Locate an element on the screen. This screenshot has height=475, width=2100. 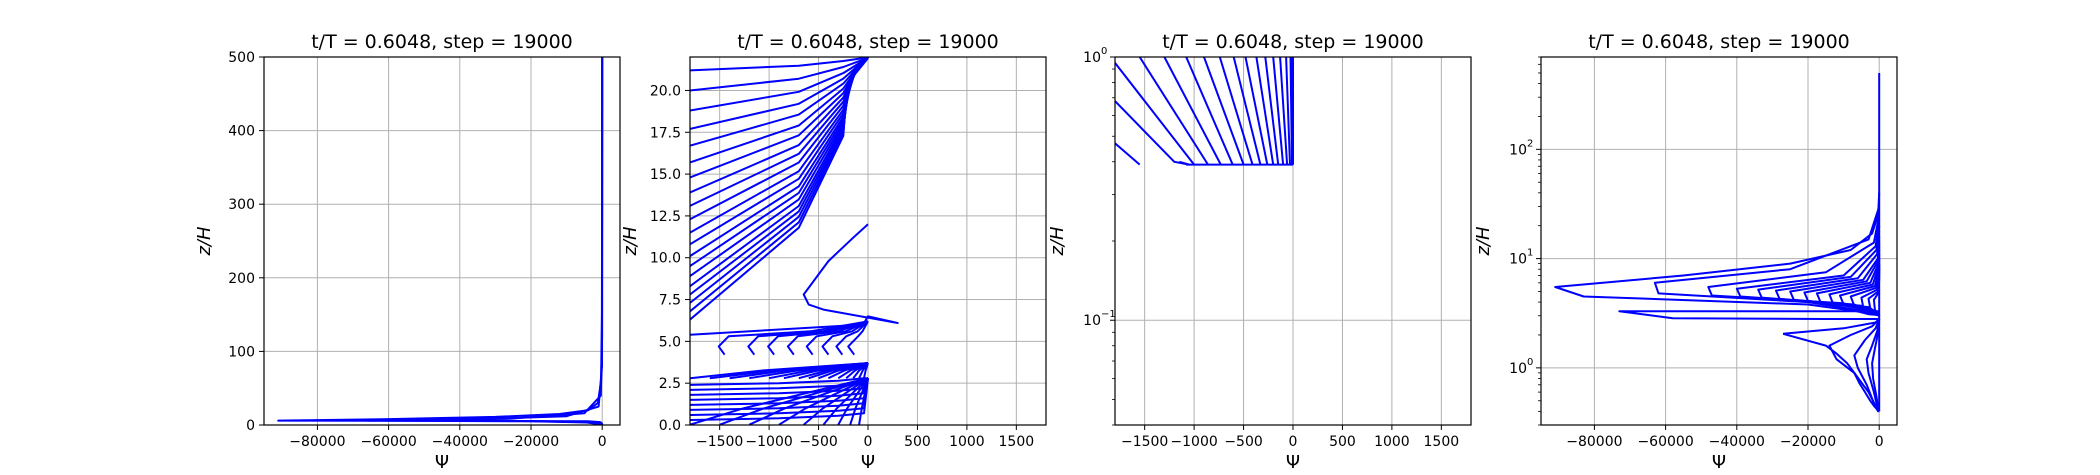
y-tick-label: 20.0 is located at coordinates (665, 91).